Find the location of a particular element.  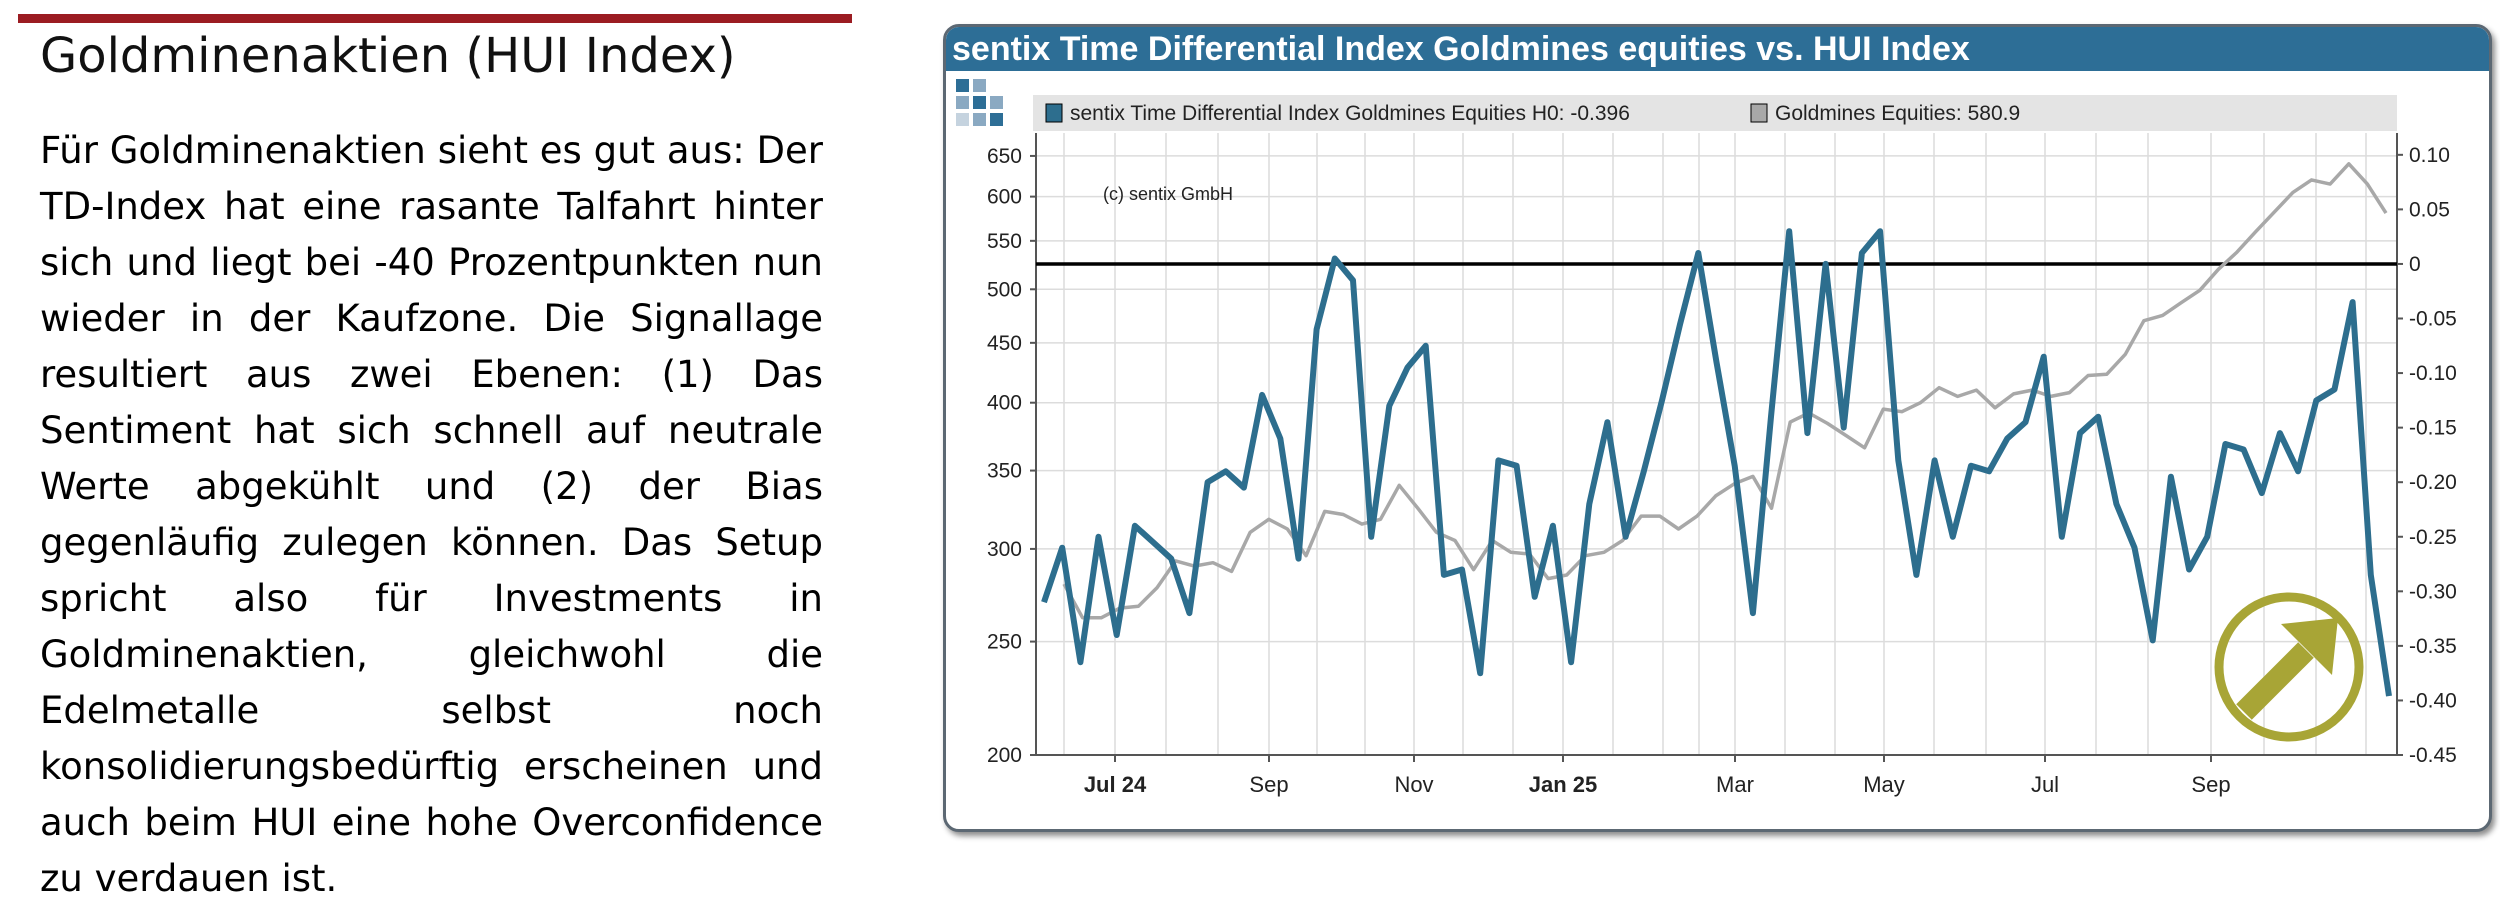

right-tick-label: -0.20 is located at coordinates (2433, 482).